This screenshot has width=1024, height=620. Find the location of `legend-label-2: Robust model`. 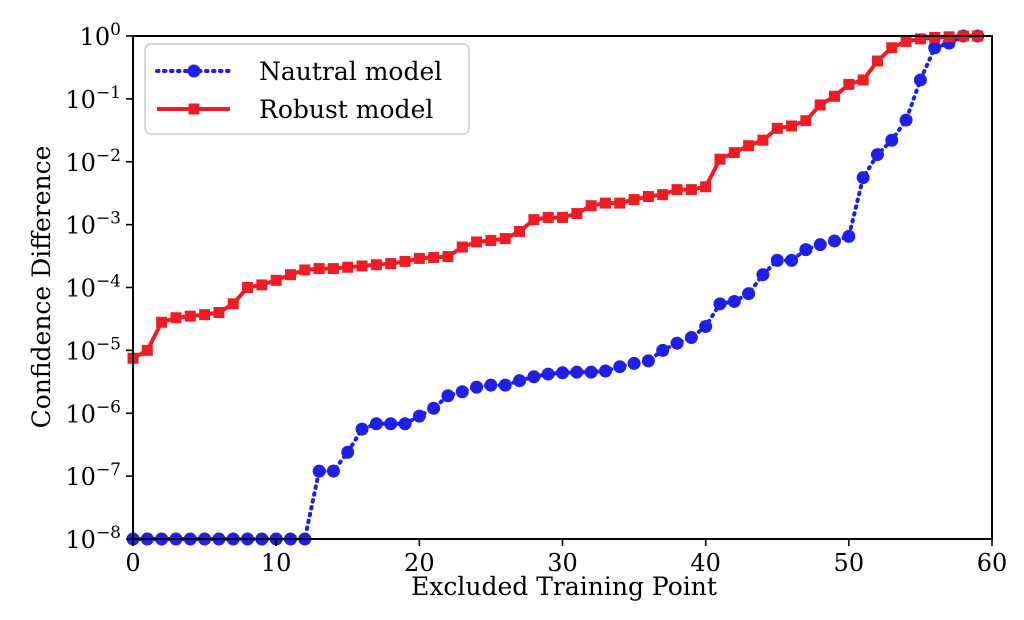

legend-label-2: Robust model is located at coordinates (346, 109).